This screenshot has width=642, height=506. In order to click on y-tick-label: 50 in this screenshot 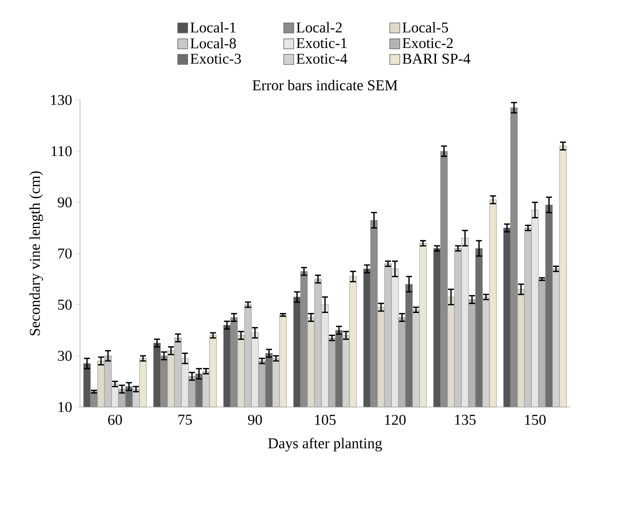, I will do `click(65, 305)`.